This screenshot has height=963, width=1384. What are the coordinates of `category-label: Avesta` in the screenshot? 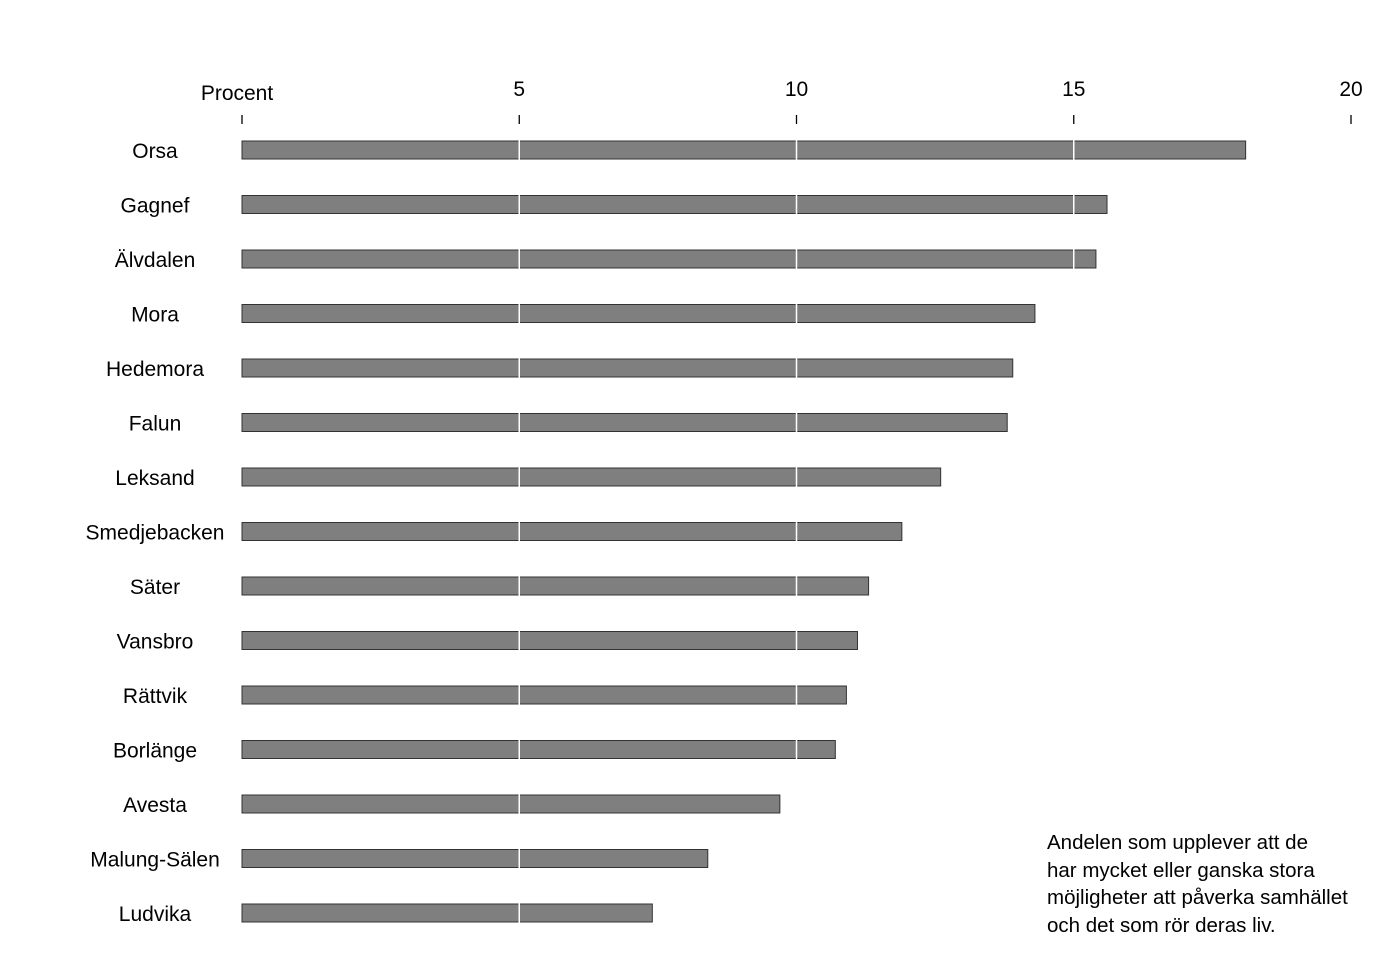 It's located at (155, 805).